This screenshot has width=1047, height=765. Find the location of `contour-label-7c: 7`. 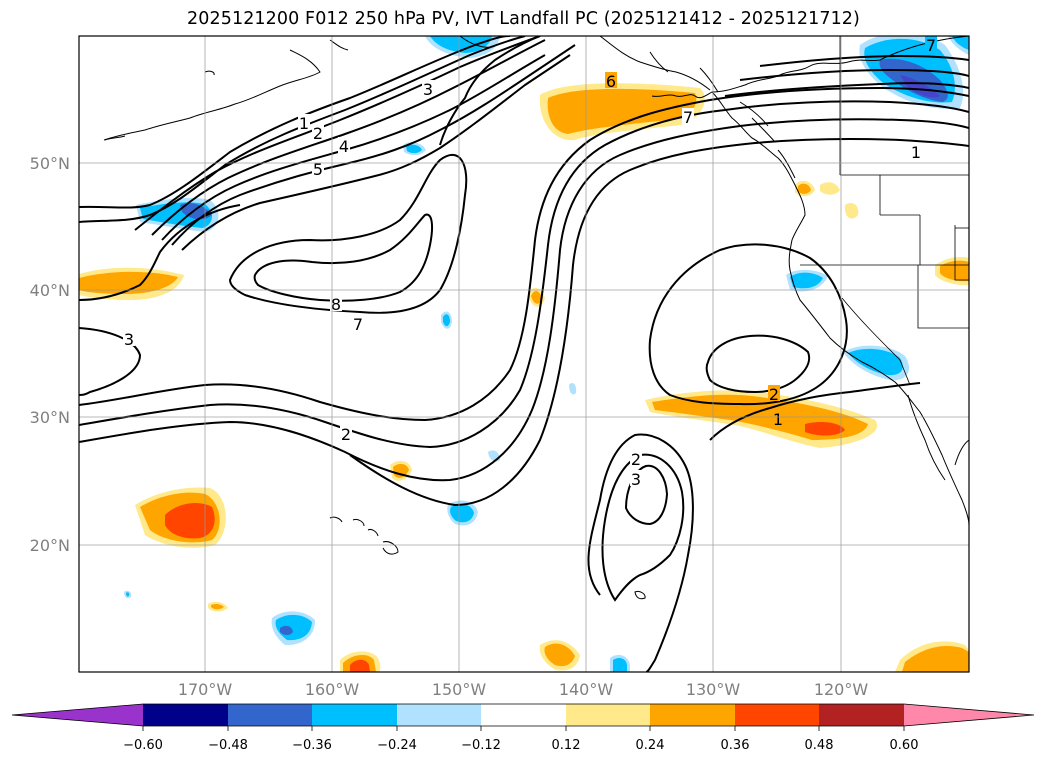

contour-label-7c: 7 is located at coordinates (931, 45).